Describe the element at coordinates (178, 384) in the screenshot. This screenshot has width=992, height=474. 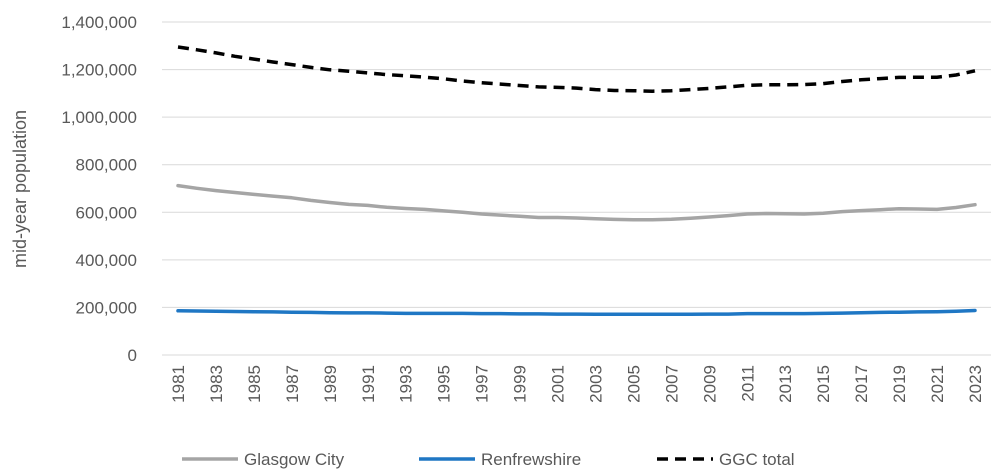
I see `x-tick-label: 1981` at that location.